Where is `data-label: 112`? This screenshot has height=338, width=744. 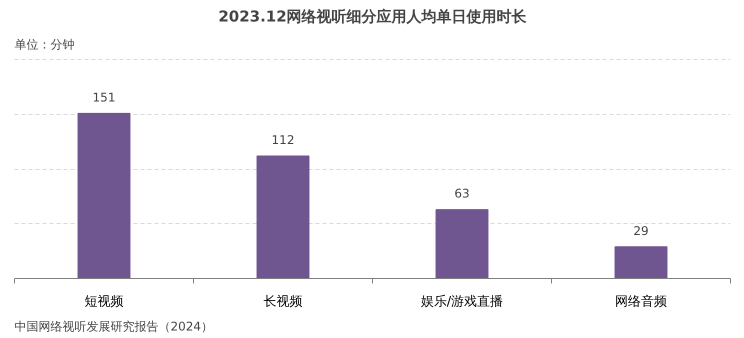 data-label: 112 is located at coordinates (283, 140).